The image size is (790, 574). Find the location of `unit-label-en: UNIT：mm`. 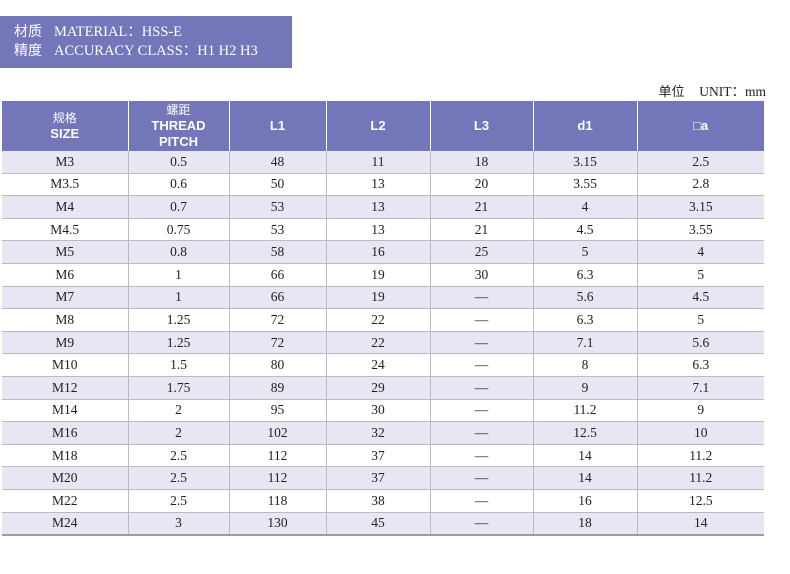

unit-label-en: UNIT：mm is located at coordinates (732, 91).